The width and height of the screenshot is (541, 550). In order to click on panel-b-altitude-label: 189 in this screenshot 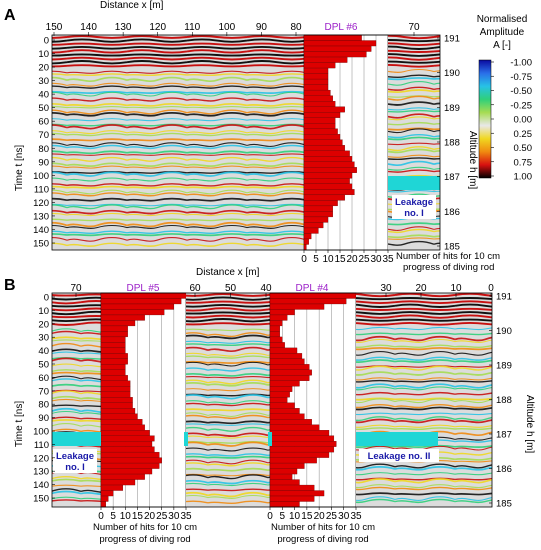, I will do `click(504, 366)`.